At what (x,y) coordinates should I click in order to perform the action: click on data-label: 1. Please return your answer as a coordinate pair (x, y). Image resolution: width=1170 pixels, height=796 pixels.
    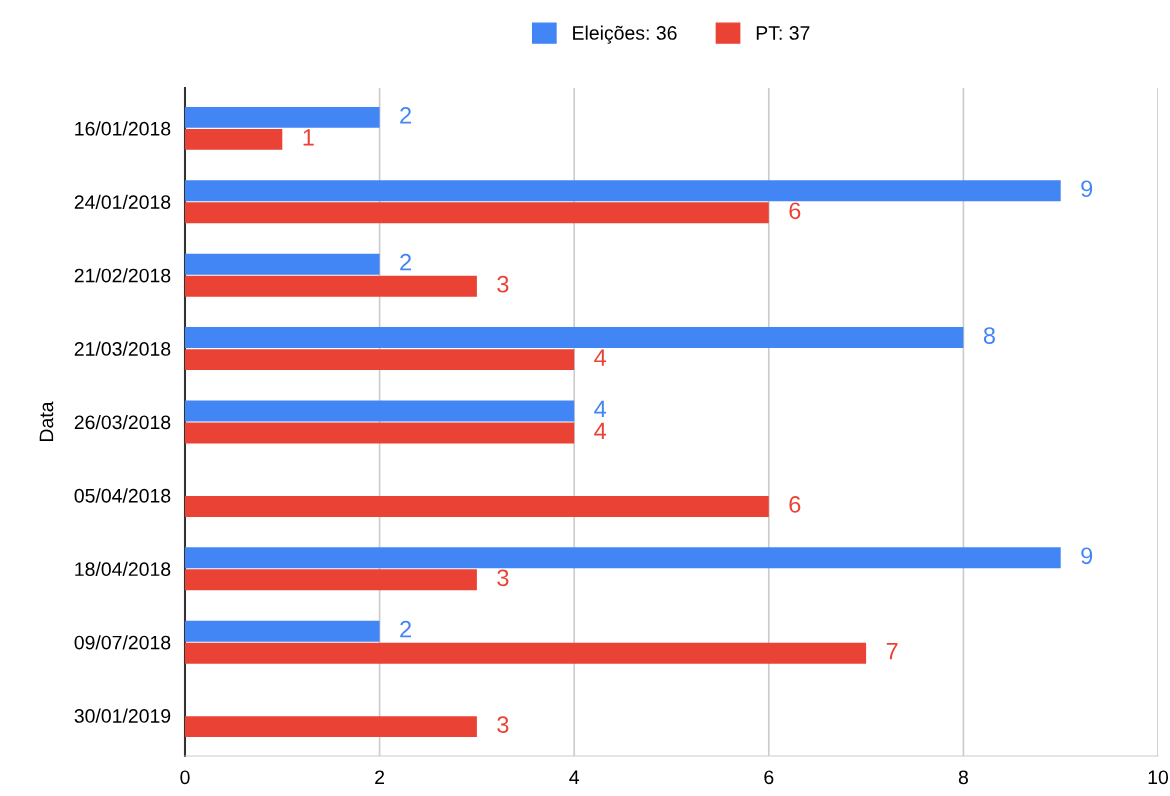
    Looking at the image, I should click on (308, 137).